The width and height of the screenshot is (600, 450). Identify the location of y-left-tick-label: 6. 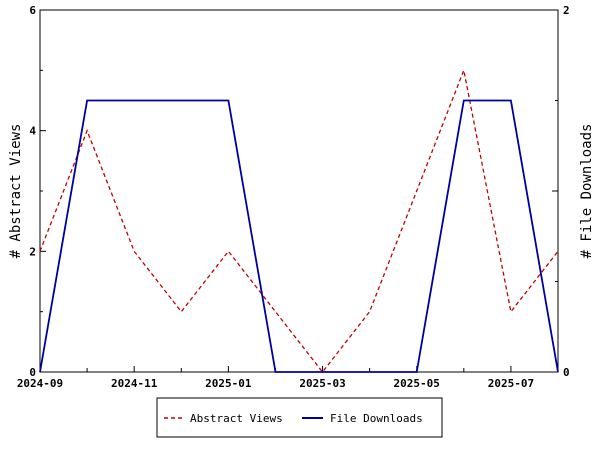
(32, 10).